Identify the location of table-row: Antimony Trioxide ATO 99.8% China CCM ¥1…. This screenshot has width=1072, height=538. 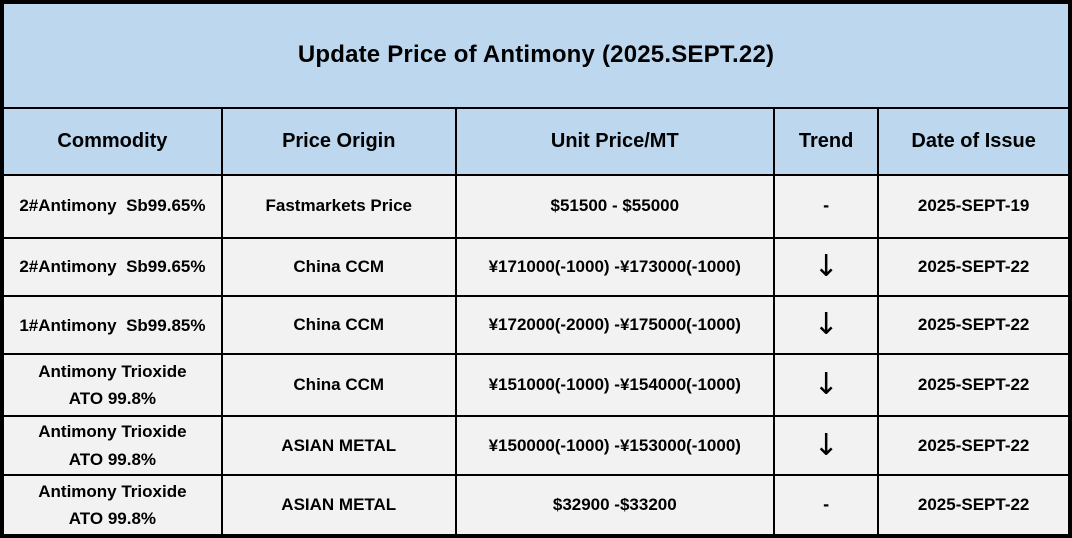
(536, 385).